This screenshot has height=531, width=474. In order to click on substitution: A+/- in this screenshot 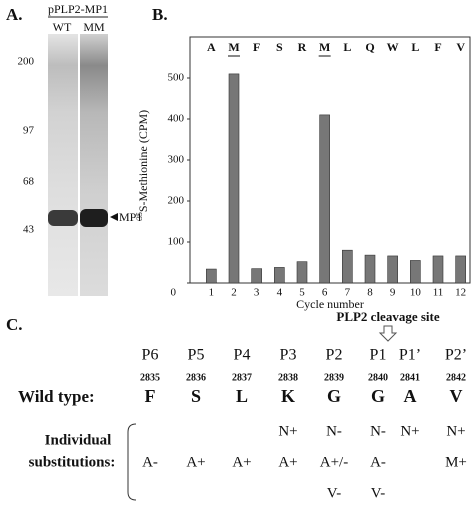, I will do `click(334, 462)`.